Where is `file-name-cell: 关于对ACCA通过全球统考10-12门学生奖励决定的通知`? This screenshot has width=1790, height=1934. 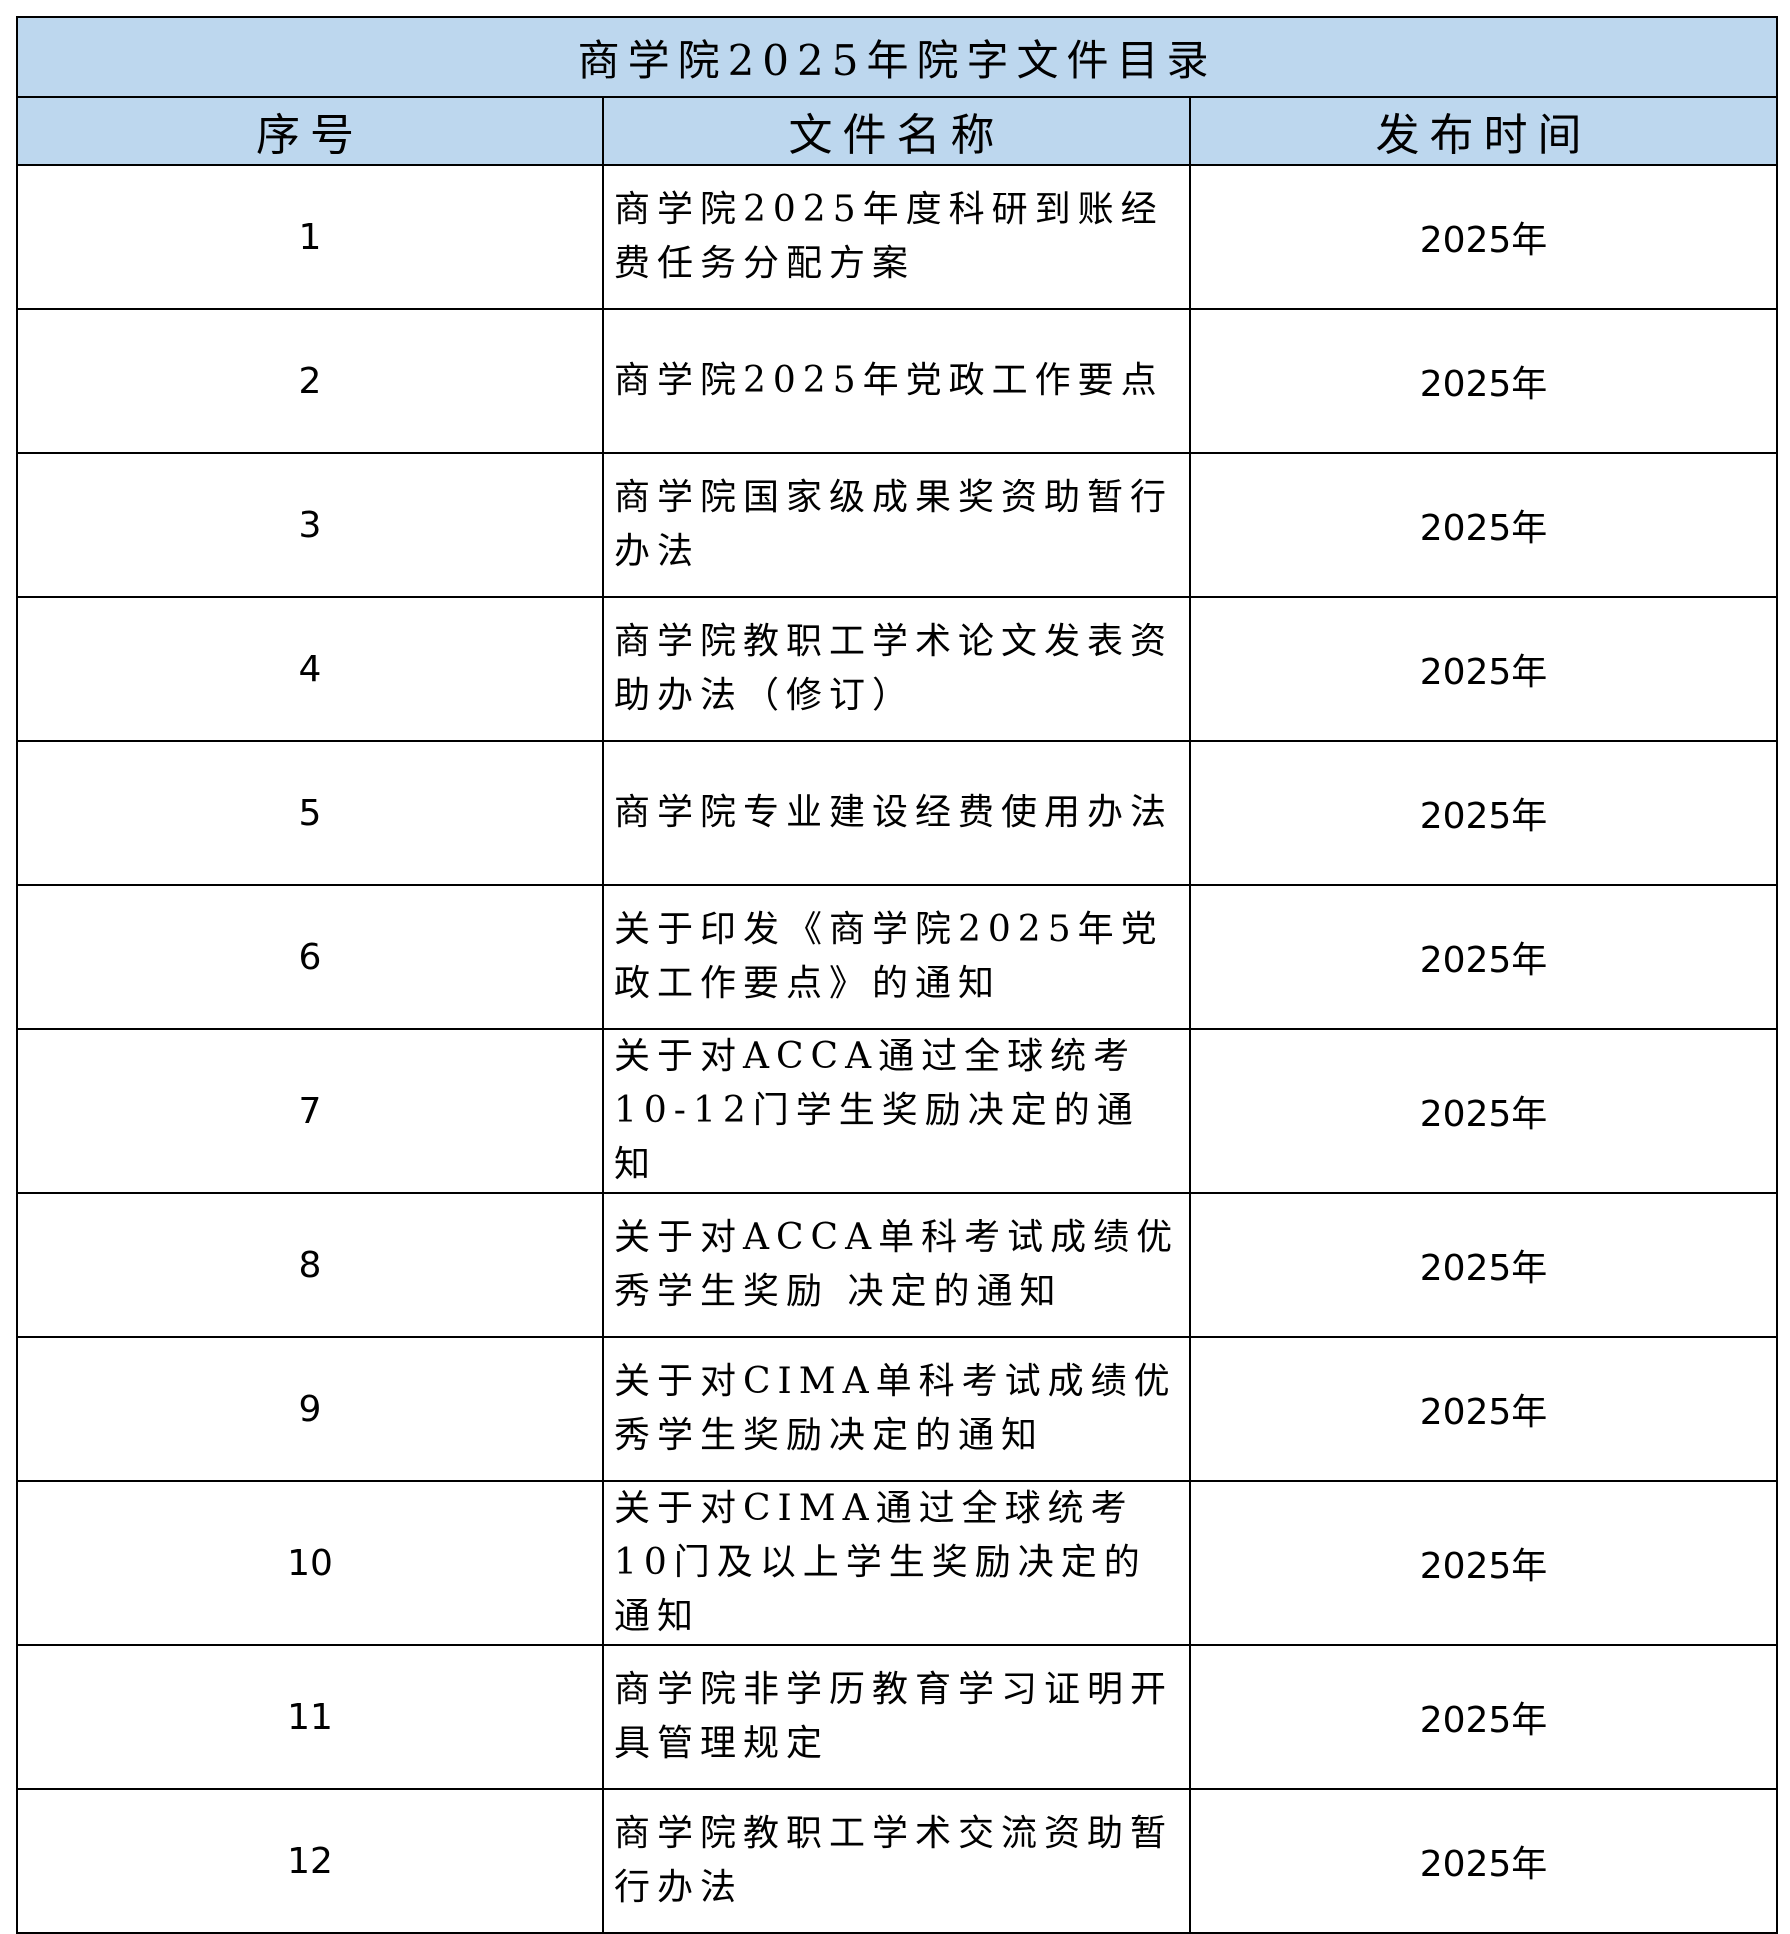
file-name-cell: 关于对ACCA通过全球统考10-12门学生奖励决定的通知 is located at coordinates (896, 1111).